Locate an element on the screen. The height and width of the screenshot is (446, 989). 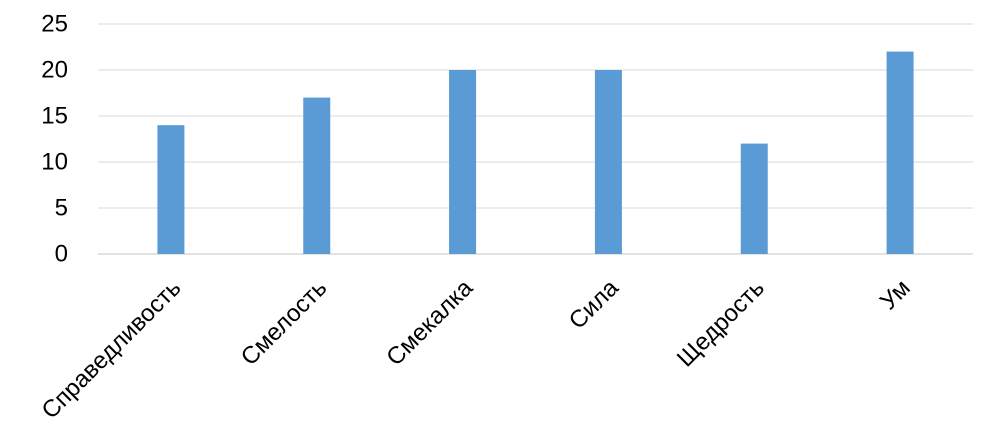
y-tick-label: 20 is located at coordinates (54, 70).